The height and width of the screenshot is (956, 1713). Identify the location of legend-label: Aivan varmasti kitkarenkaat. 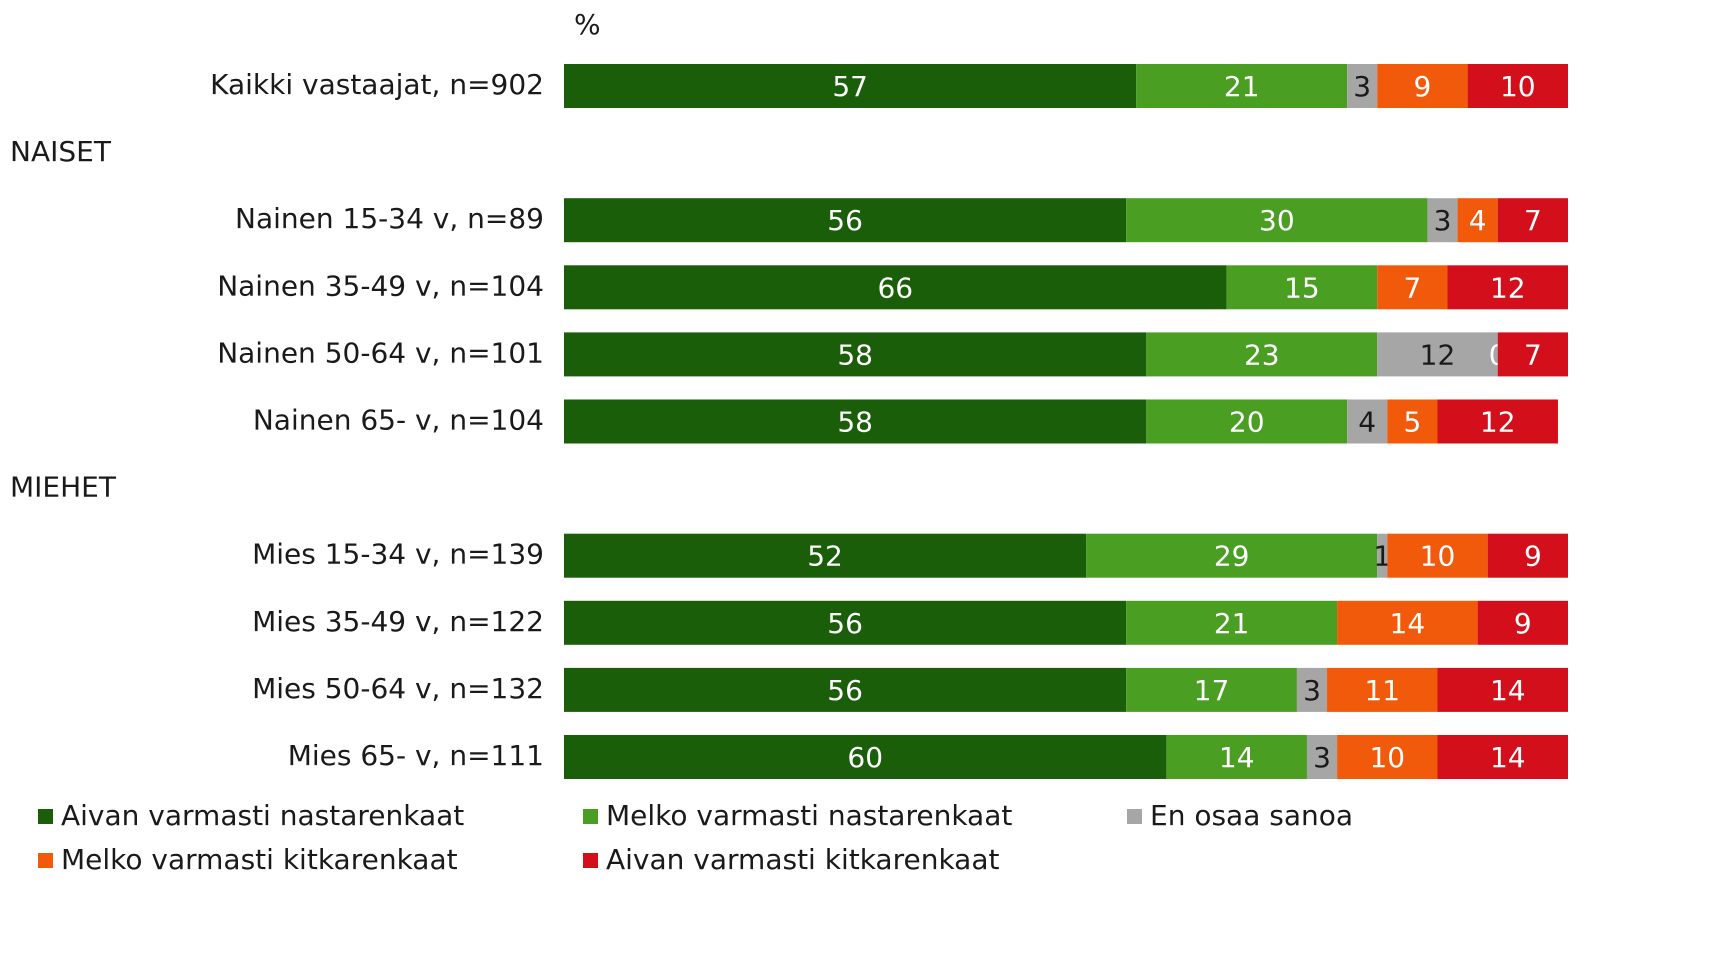
(802, 859).